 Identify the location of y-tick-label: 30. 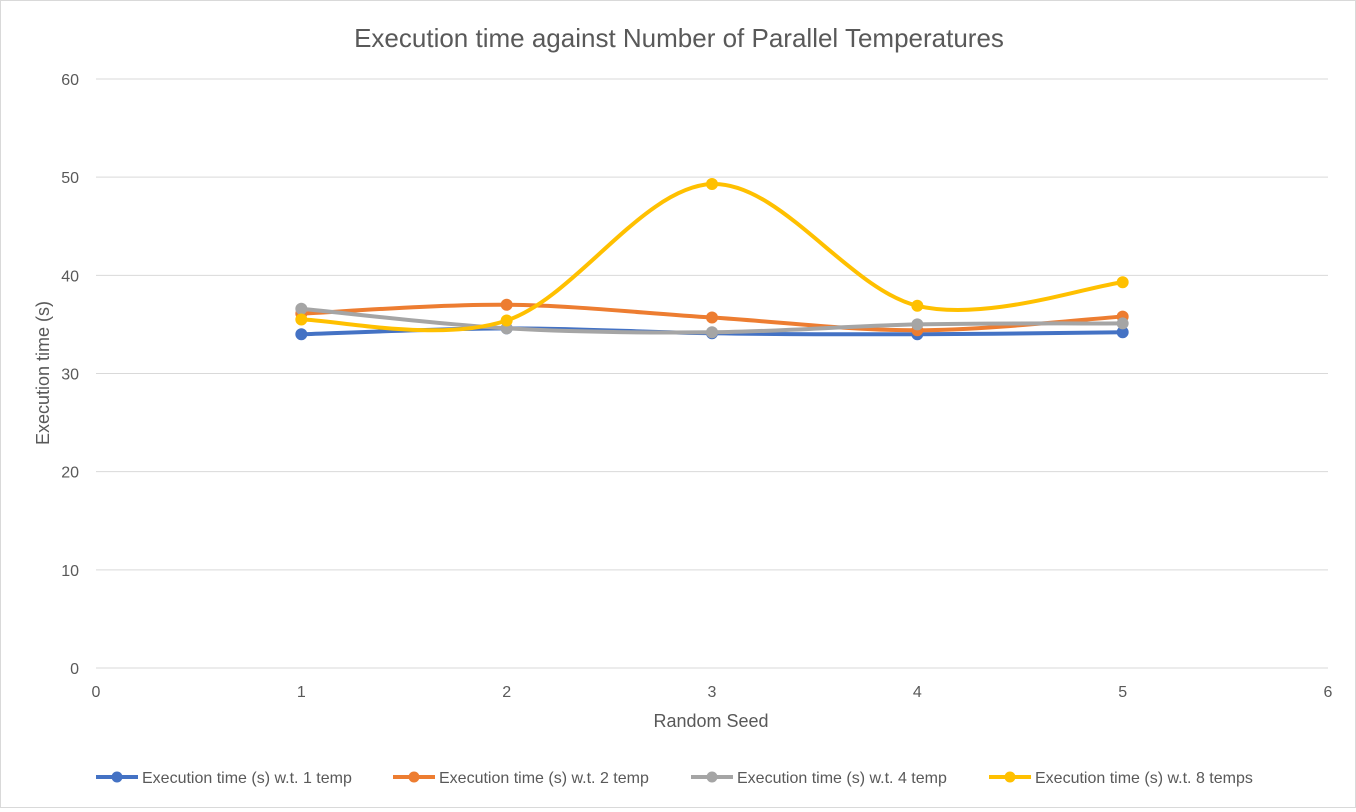
(70, 375).